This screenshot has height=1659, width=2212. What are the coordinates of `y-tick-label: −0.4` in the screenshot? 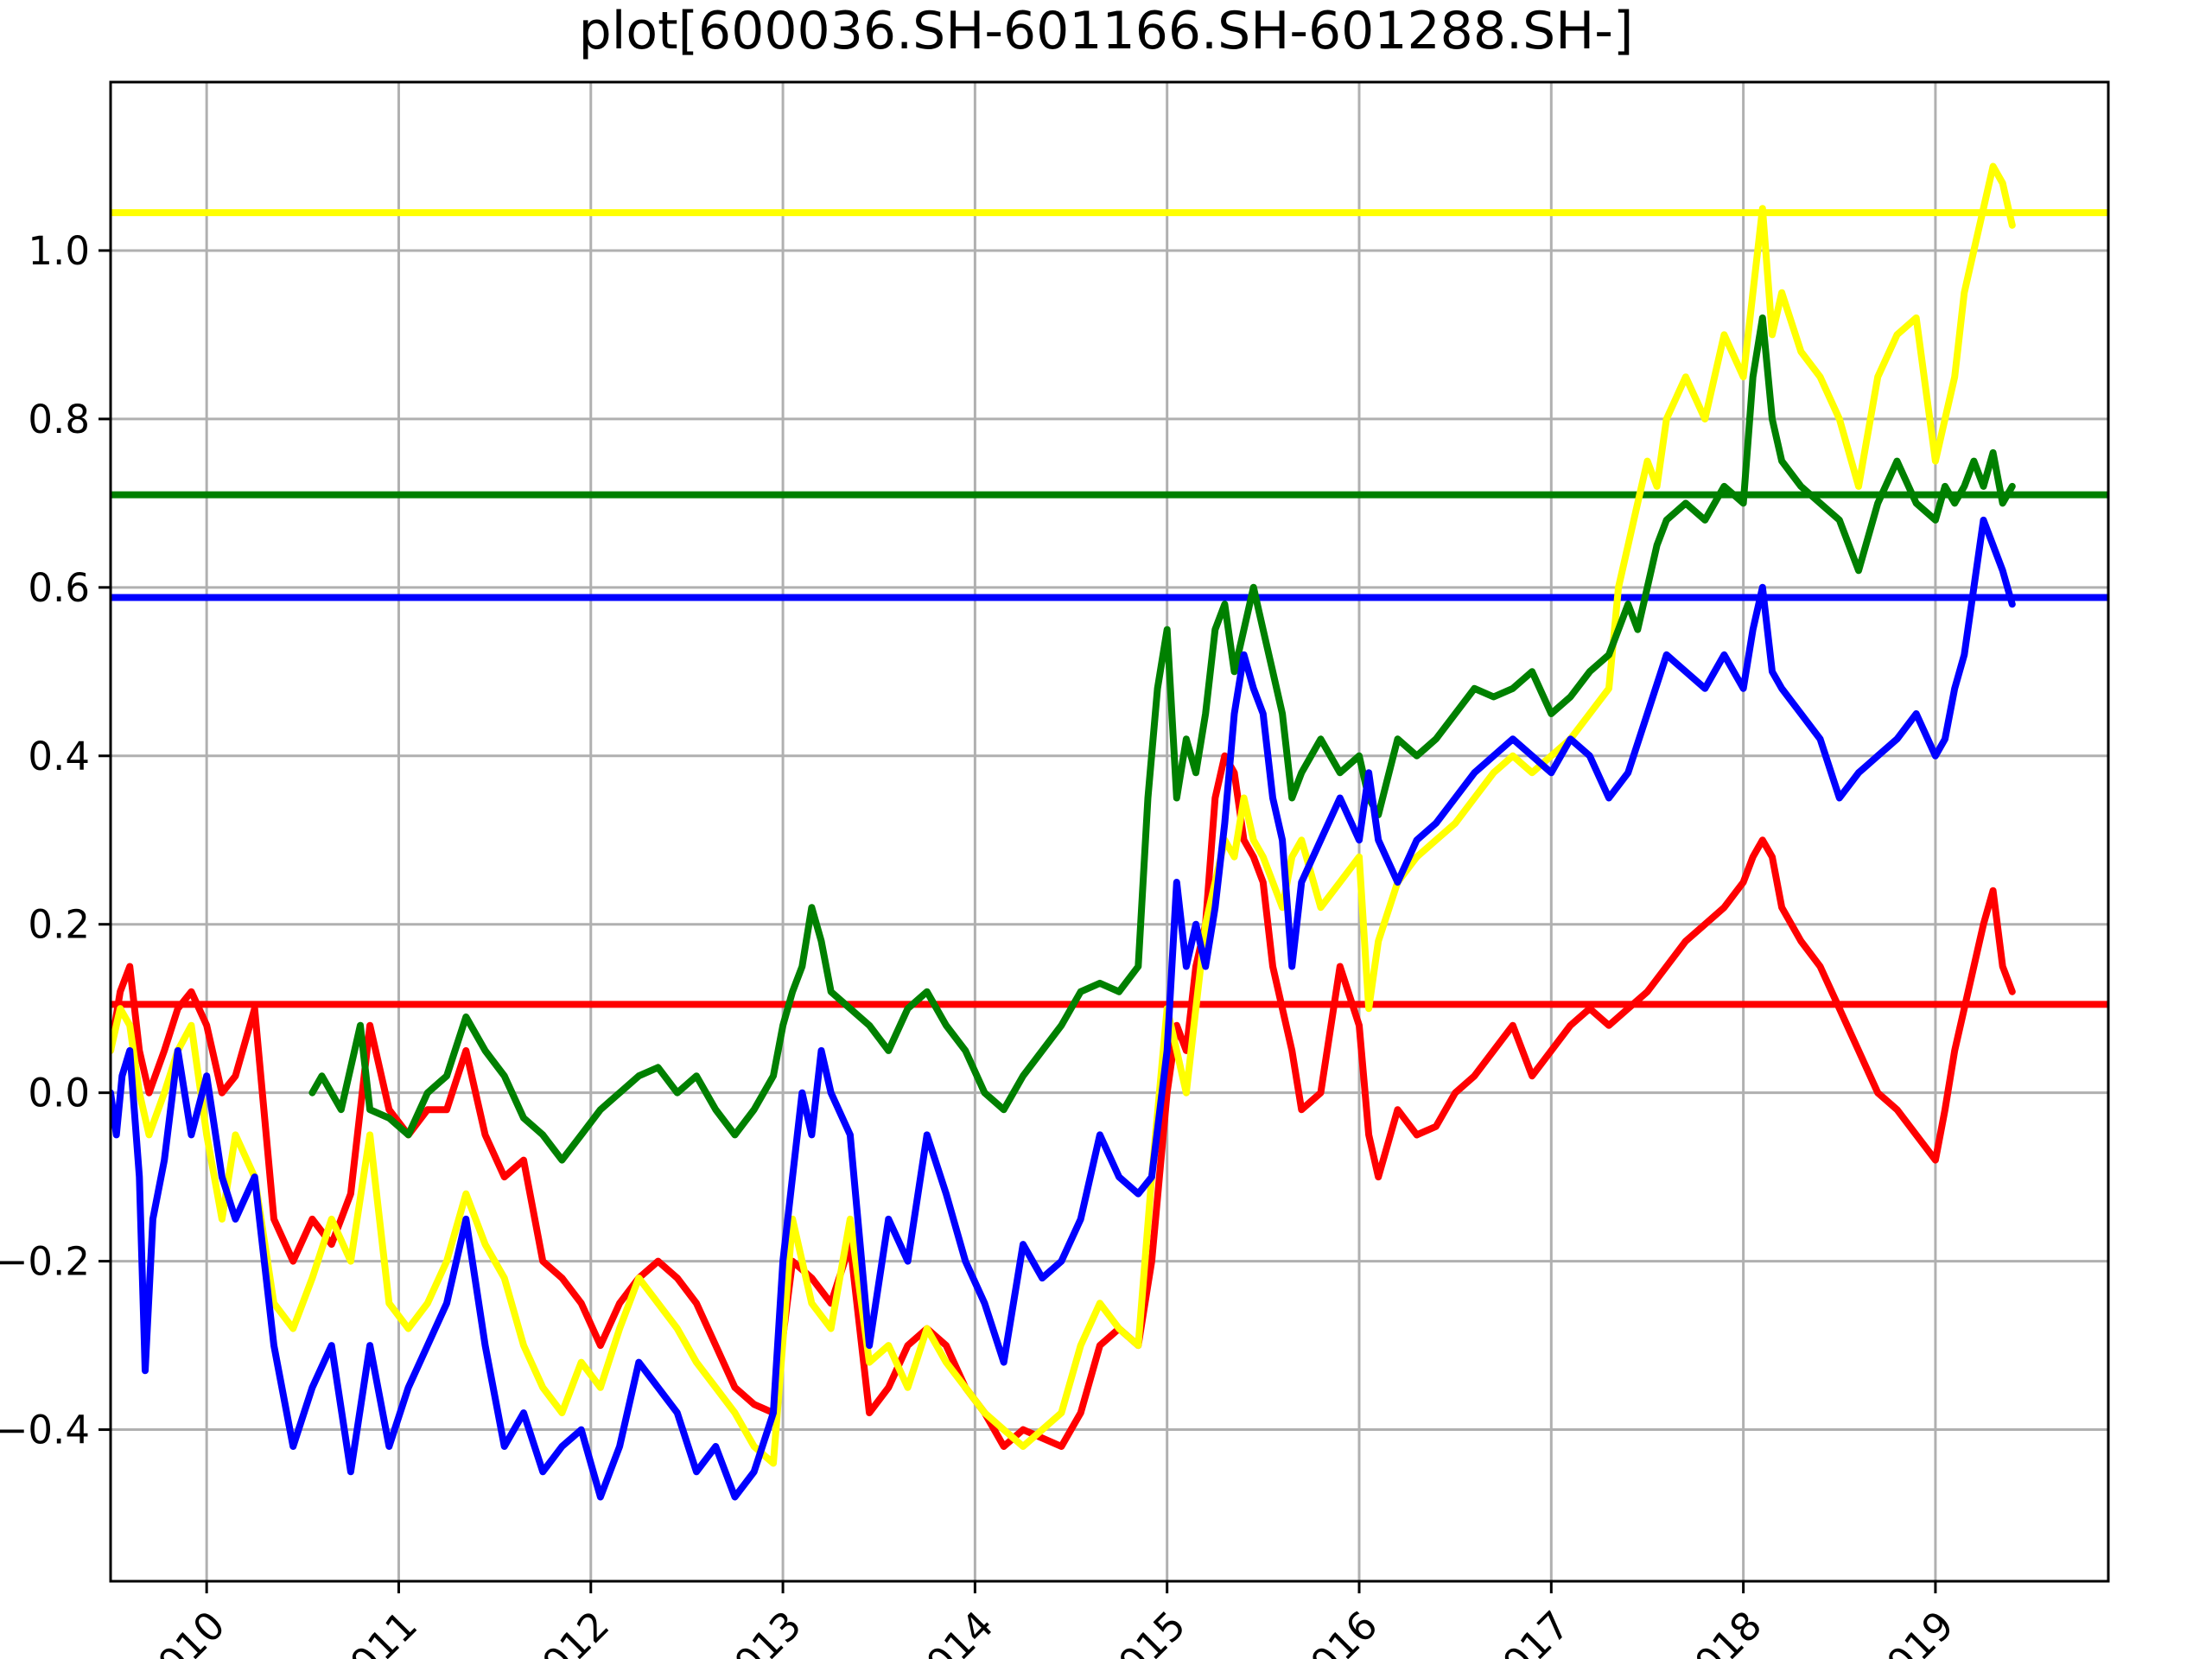 It's located at (45, 1430).